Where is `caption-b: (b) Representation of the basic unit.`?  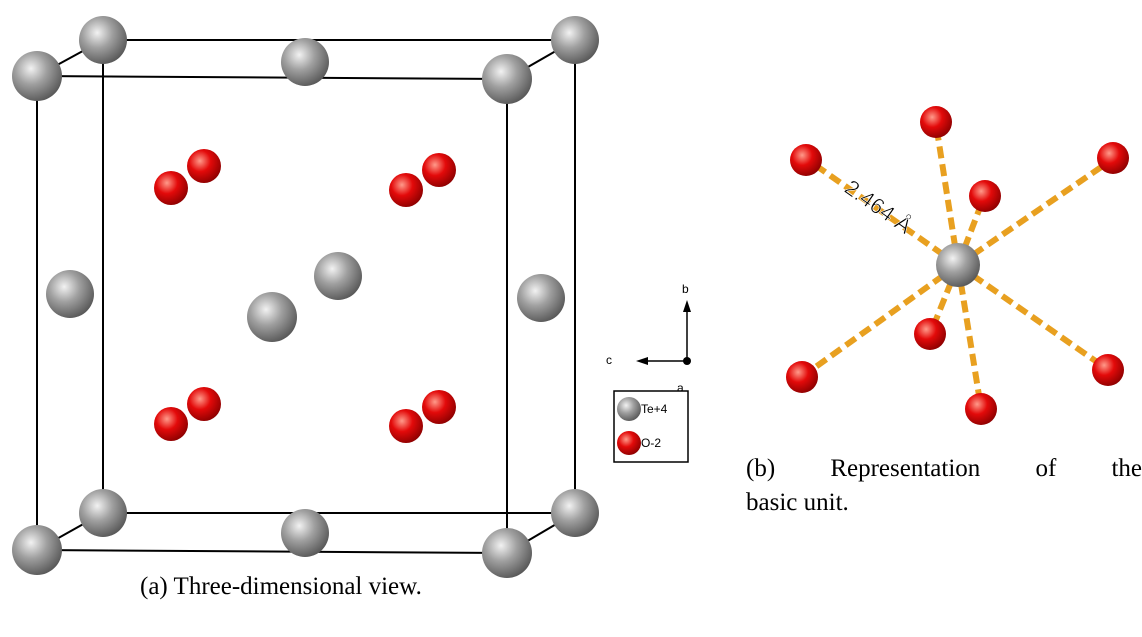 caption-b: (b) Representation of the basic unit. is located at coordinates (944, 486).